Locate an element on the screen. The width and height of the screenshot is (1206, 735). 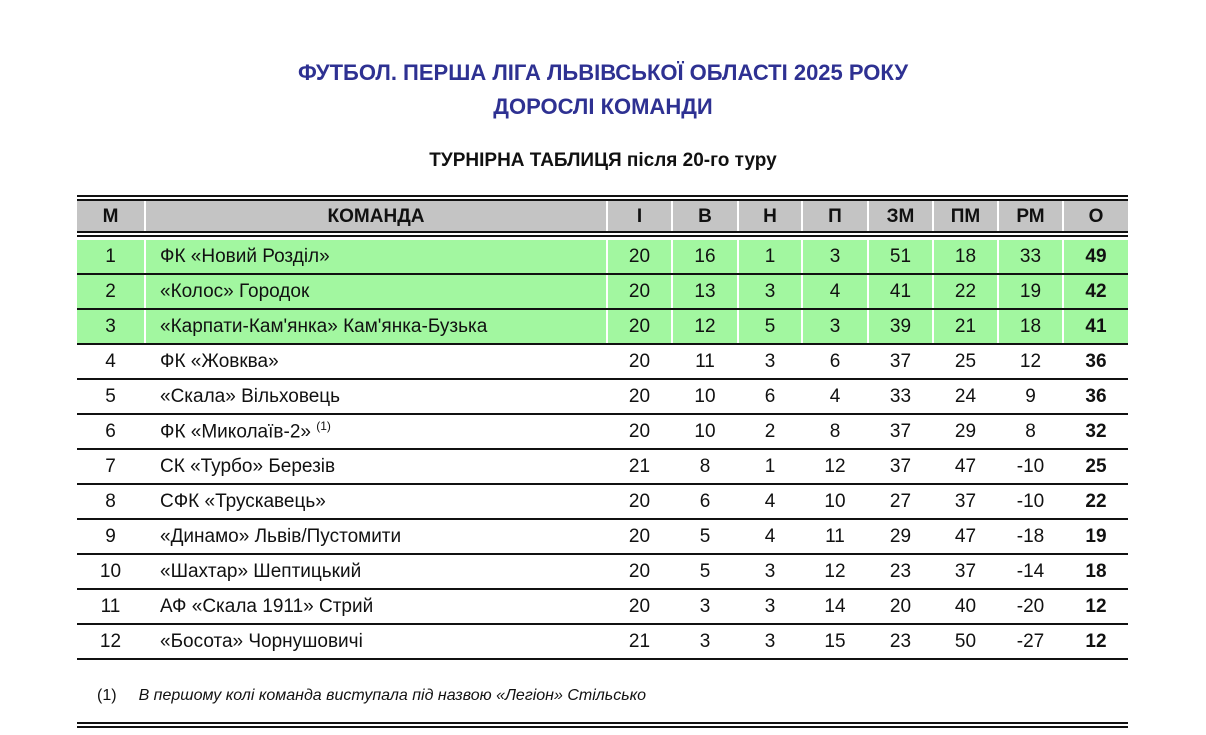
cell-gf: 33 is located at coordinates (900, 397).